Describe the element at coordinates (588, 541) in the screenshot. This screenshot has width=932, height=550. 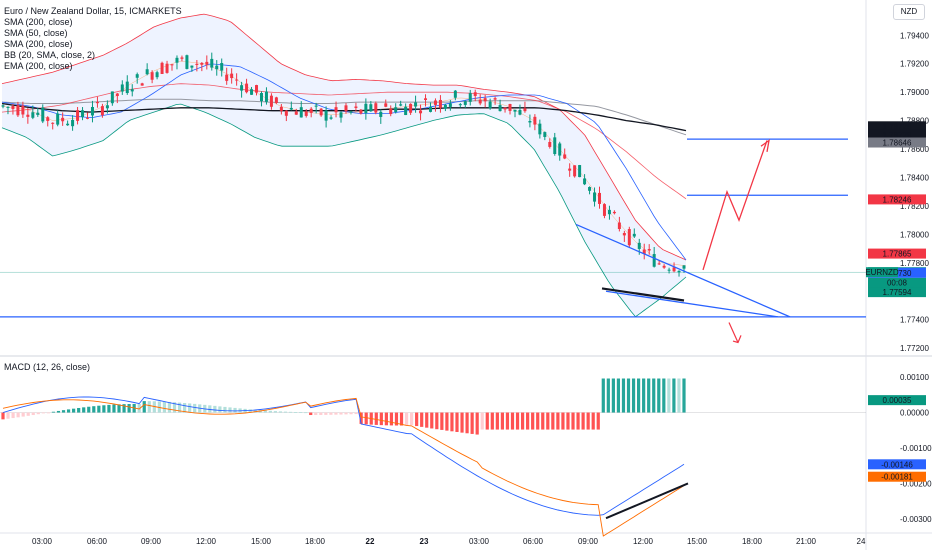
I see `time-tick: 09:00` at that location.